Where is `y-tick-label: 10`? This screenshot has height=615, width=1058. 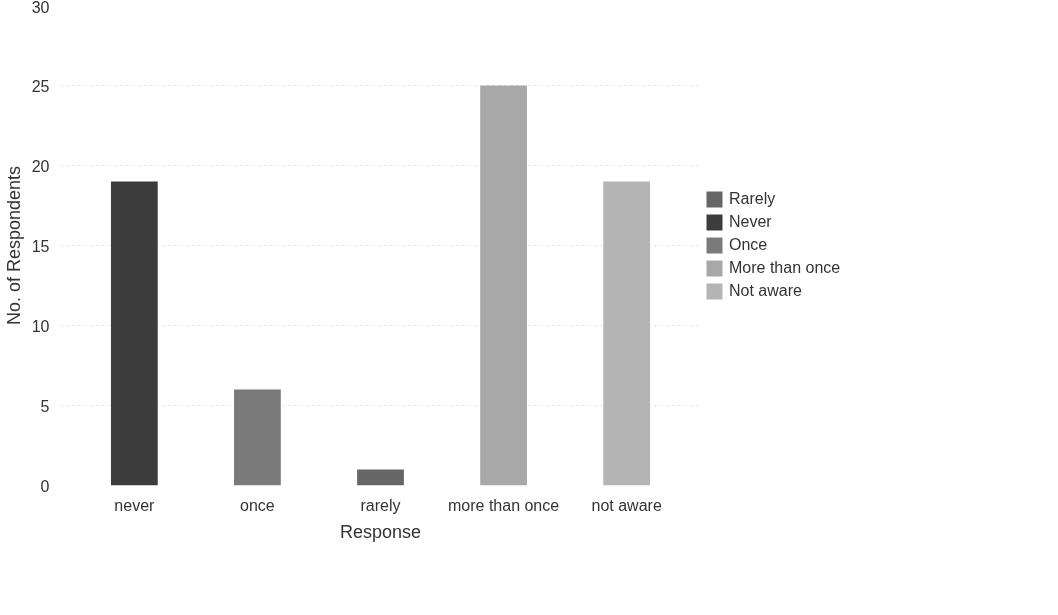
y-tick-label: 10 is located at coordinates (40, 326).